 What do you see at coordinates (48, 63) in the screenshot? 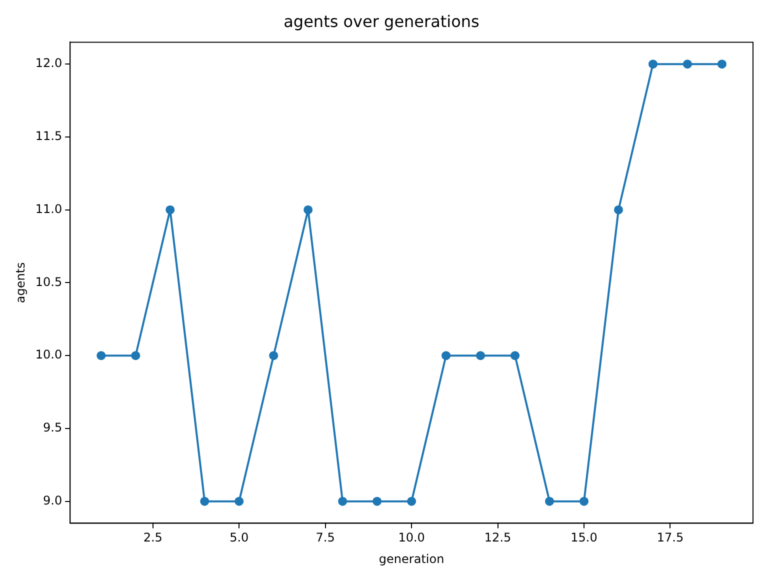
I see `y-tick-label: 12.0` at bounding box center [48, 63].